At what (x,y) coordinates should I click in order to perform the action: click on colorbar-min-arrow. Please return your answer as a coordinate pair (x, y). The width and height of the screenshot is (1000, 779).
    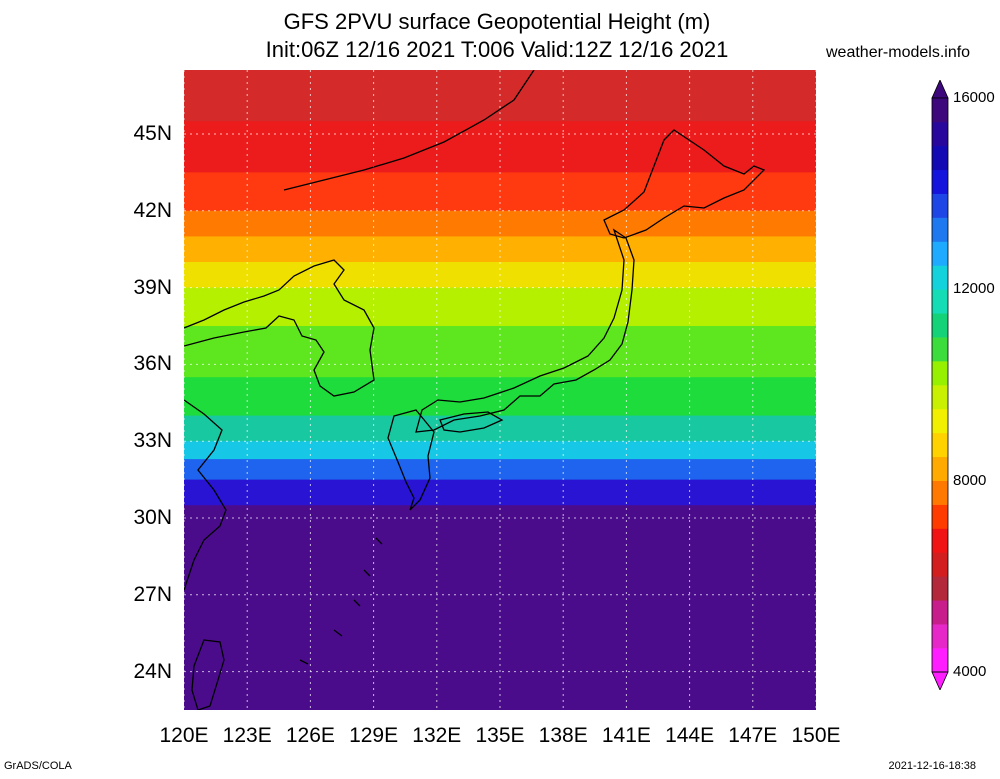
    Looking at the image, I should click on (940, 680).